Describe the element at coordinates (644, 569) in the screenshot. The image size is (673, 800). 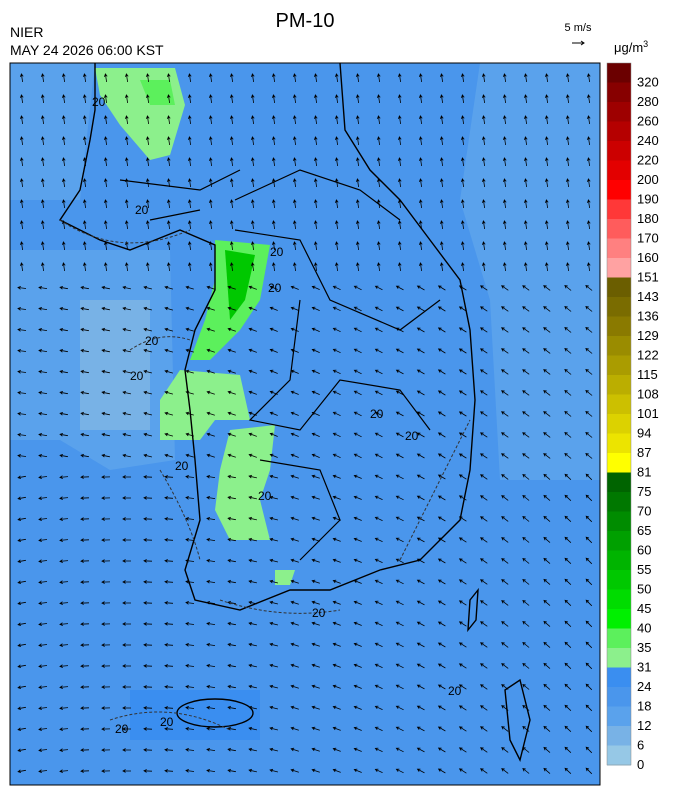
I see `colorbar-label: 55` at that location.